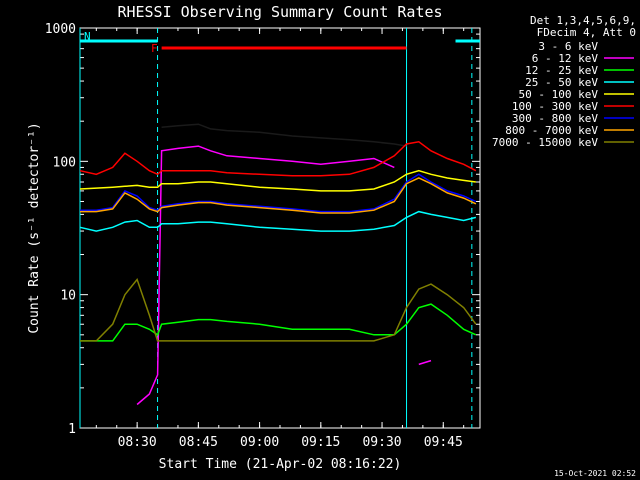 The image size is (640, 480). I want to click on legend-header: Det 1,3,4,5,6,9,, so click(583, 20).